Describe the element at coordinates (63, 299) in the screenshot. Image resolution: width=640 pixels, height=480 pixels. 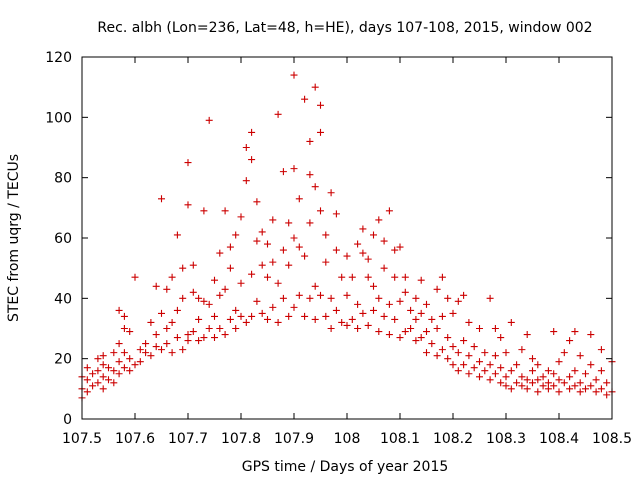
I see `y-tick-label: 40` at that location.